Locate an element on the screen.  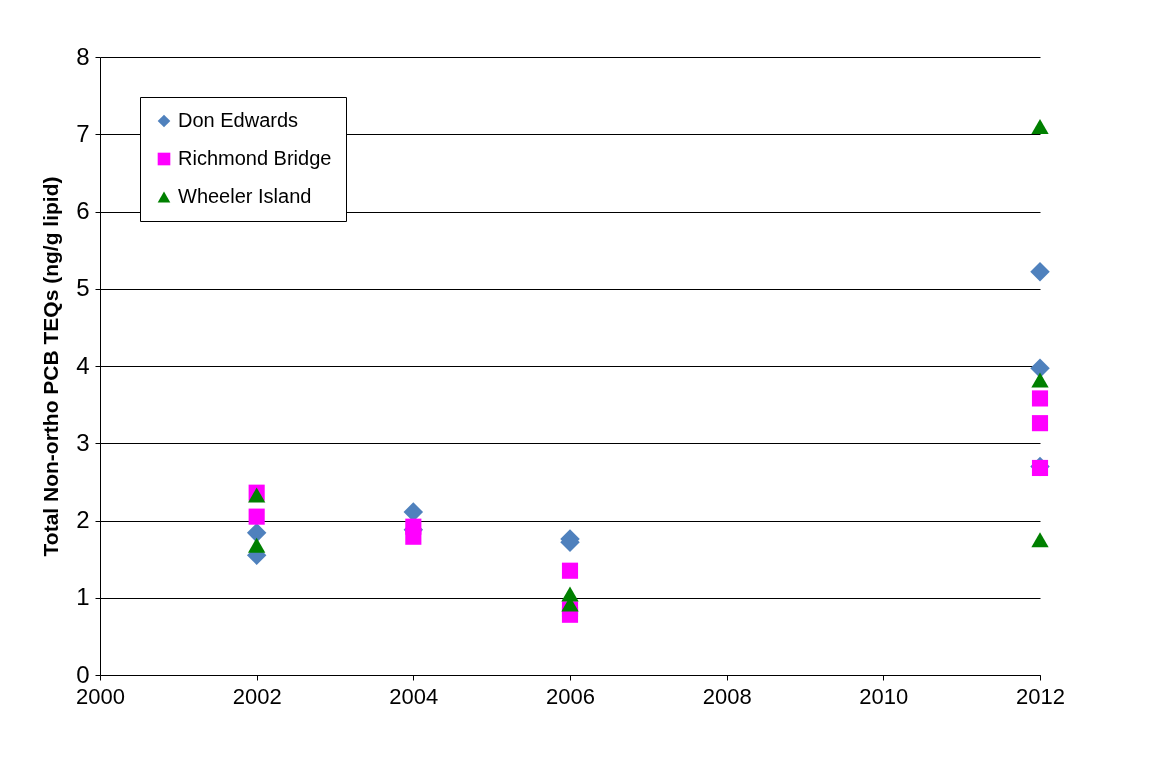
y-axis-title: Total Non-ortho PCB TEQs (ng/g lipid) is located at coordinates (51, 366).